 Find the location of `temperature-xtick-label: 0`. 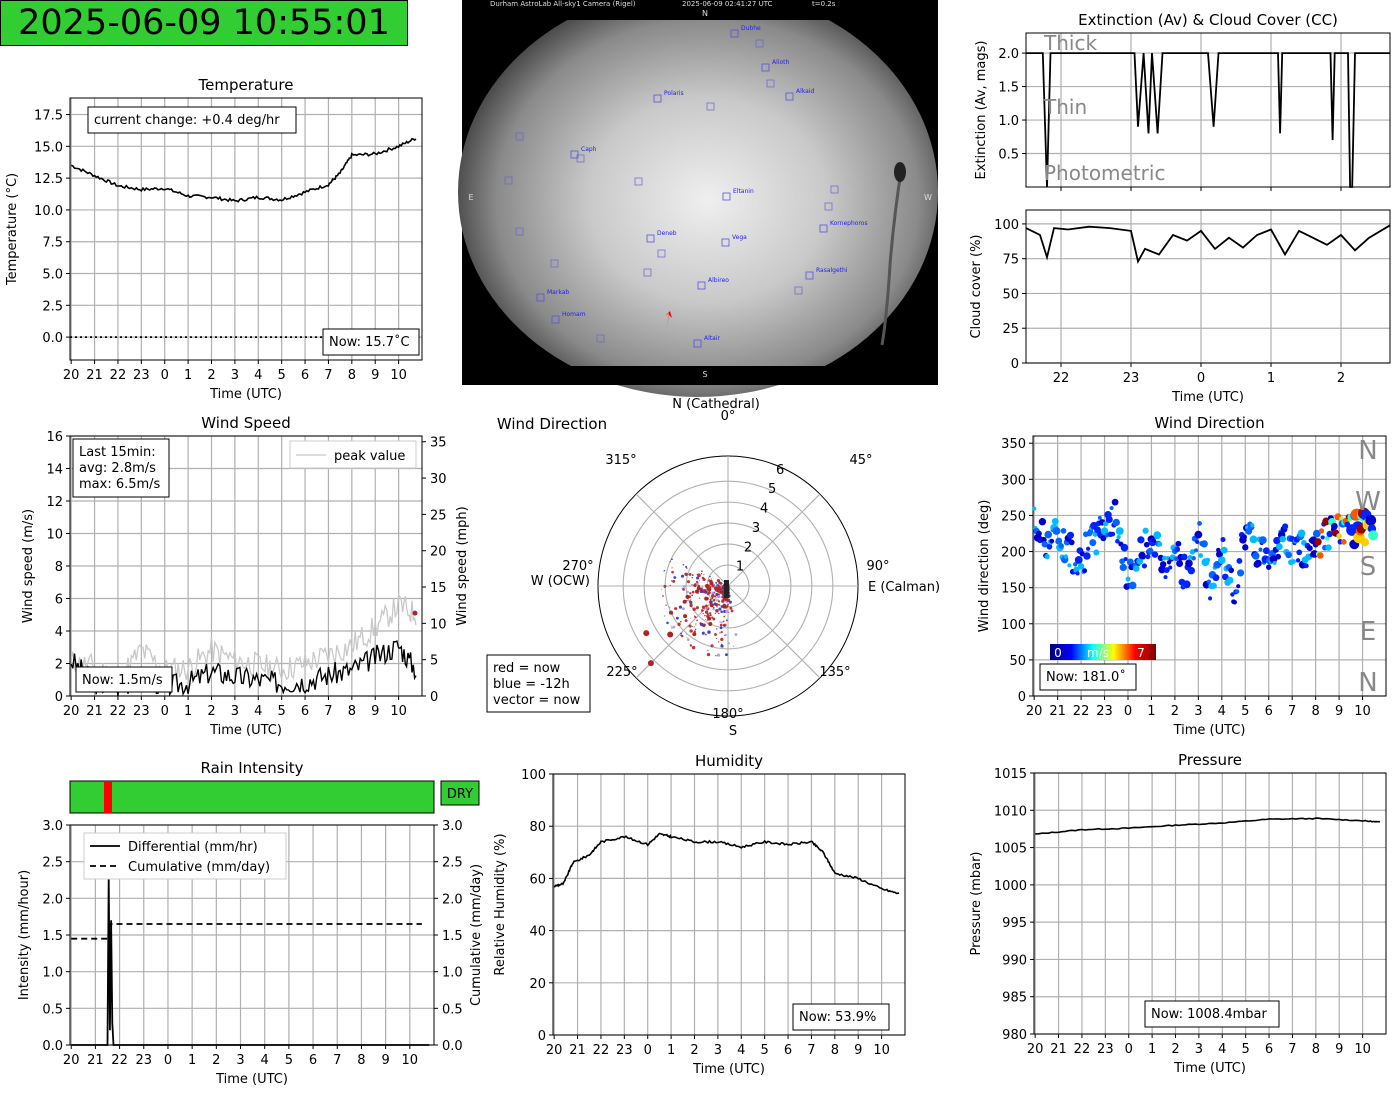

temperature-xtick-label: 0 is located at coordinates (165, 375).